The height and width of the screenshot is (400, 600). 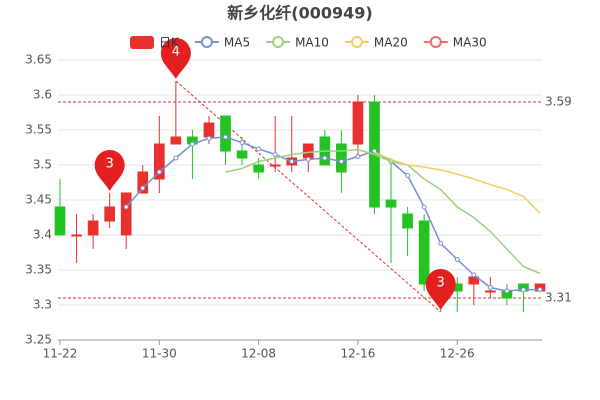 I want to click on legend-label: MA5, so click(x=237, y=43).